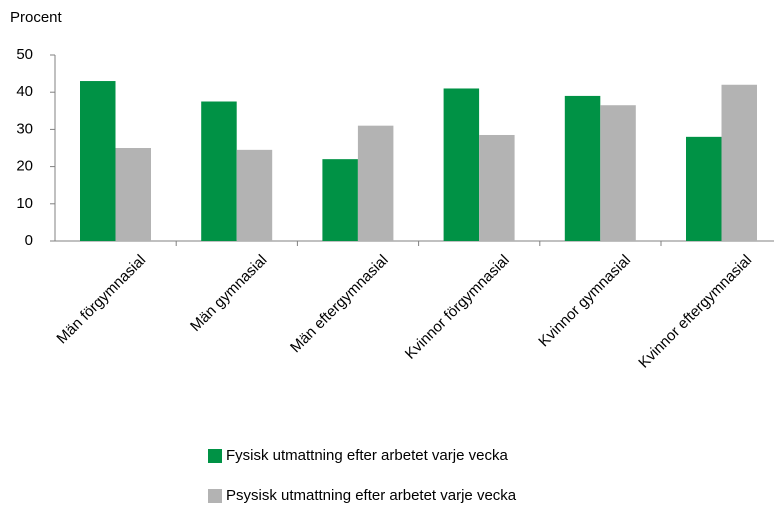 The image size is (774, 512). What do you see at coordinates (339, 304) in the screenshot?
I see `x-tick-label: Män eftergymnasial` at bounding box center [339, 304].